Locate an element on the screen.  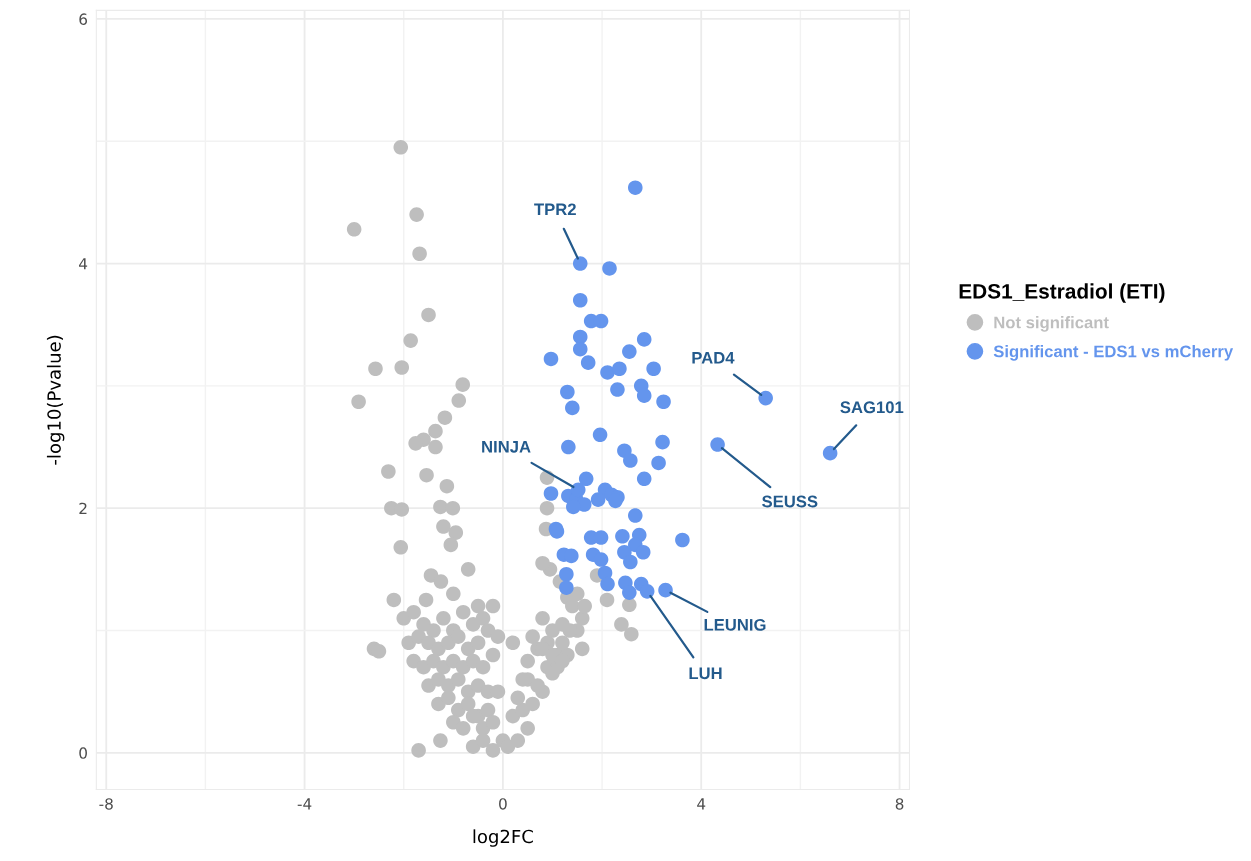
legend-title: EDS1_Estradiol (ETI) is located at coordinates (1062, 293).